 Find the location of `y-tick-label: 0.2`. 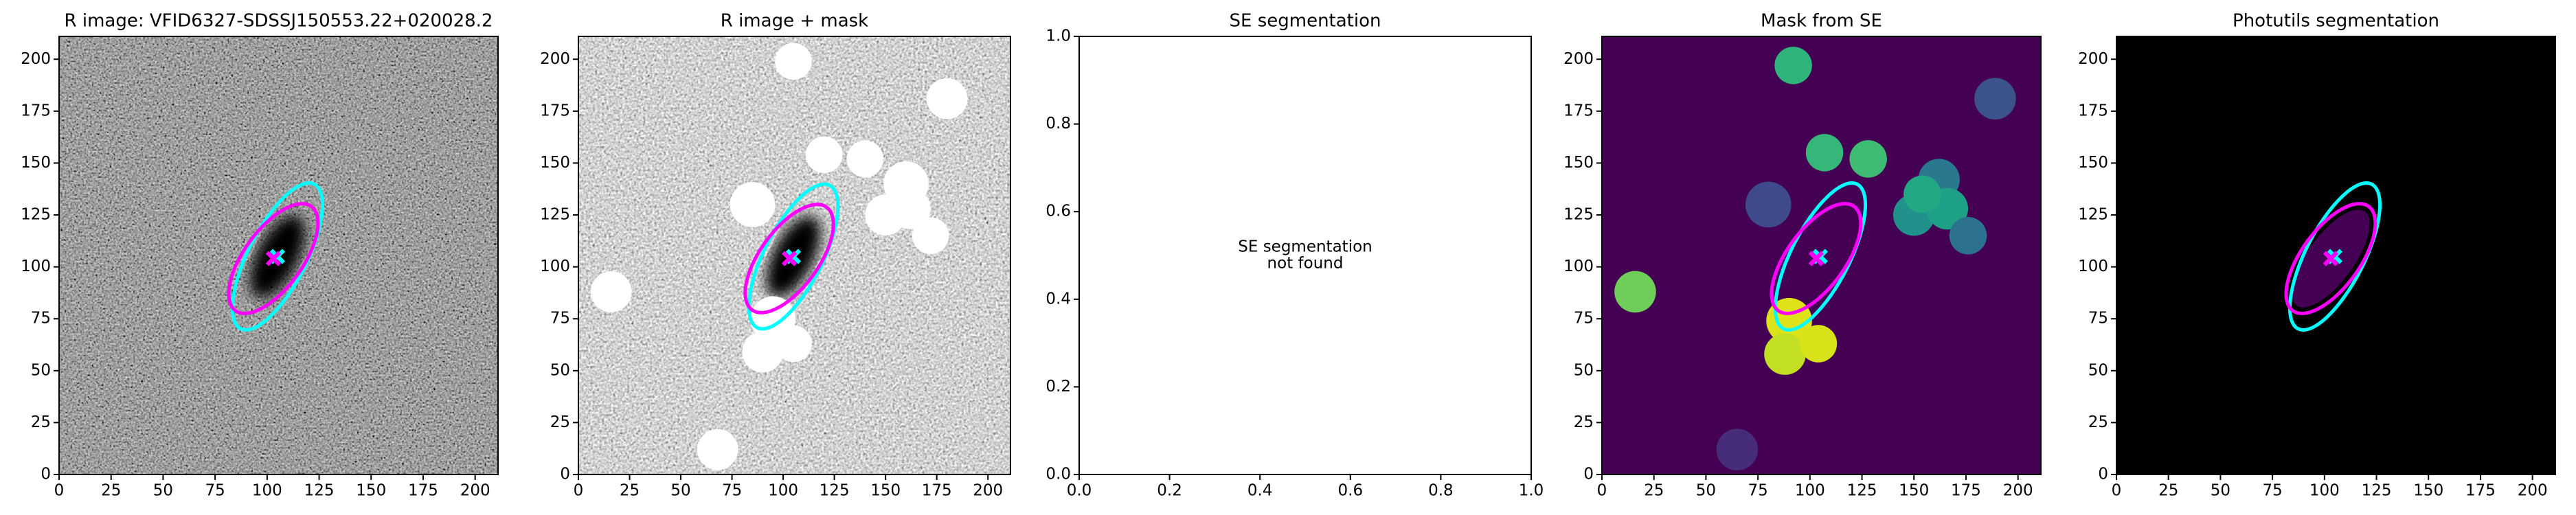

y-tick-label: 0.2 is located at coordinates (1058, 387).